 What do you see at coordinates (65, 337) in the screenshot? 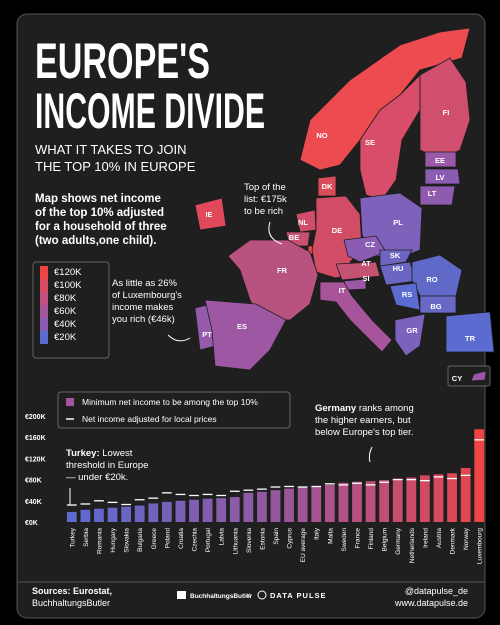
I see `legend-label: €20K` at bounding box center [65, 337].